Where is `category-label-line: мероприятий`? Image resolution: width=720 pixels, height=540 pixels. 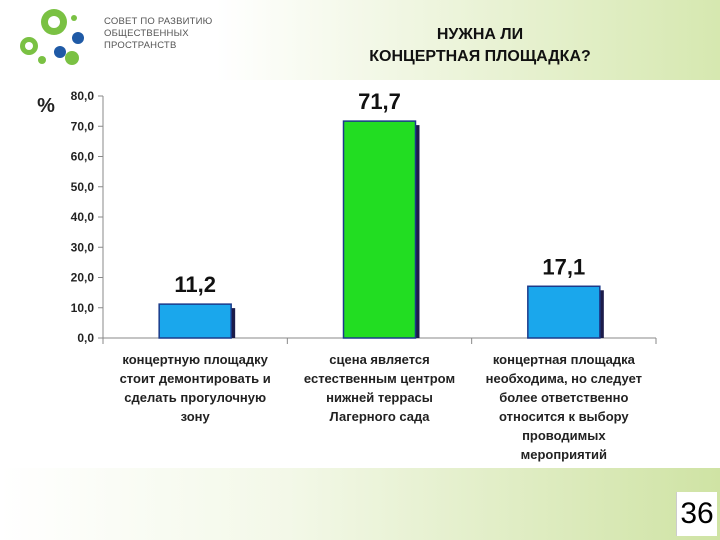 category-label-line: мероприятий is located at coordinates (564, 454).